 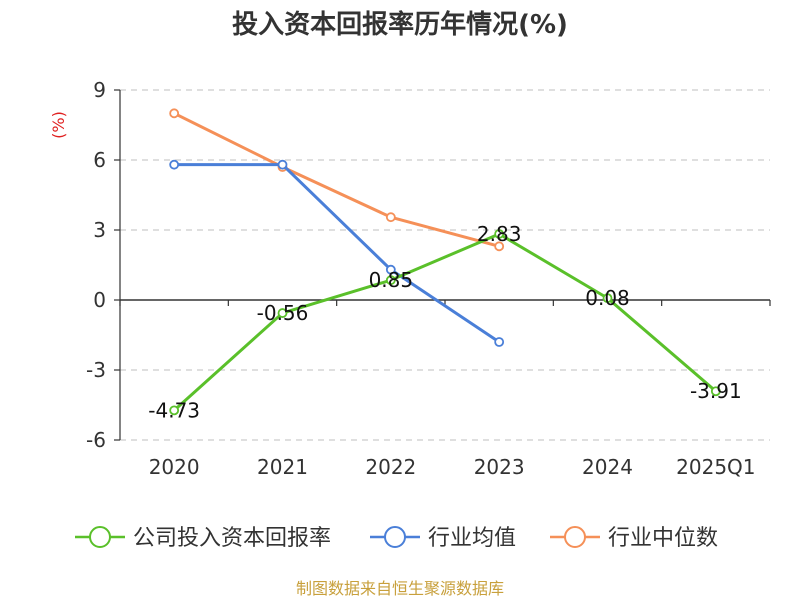 What do you see at coordinates (499, 467) in the screenshot?
I see `x-tick-label: 2023` at bounding box center [499, 467].